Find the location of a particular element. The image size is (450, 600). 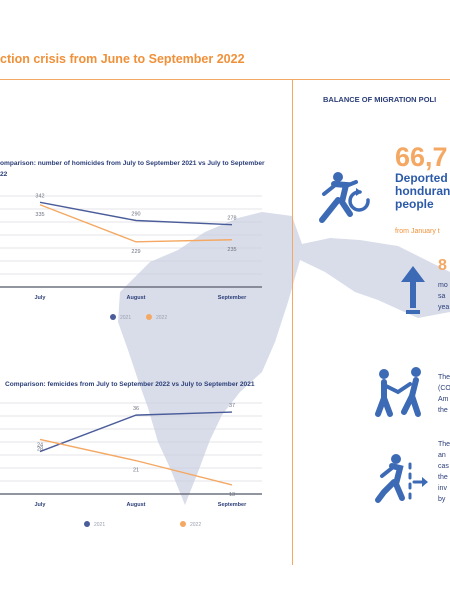

data-label: 235 is located at coordinates (231, 250).